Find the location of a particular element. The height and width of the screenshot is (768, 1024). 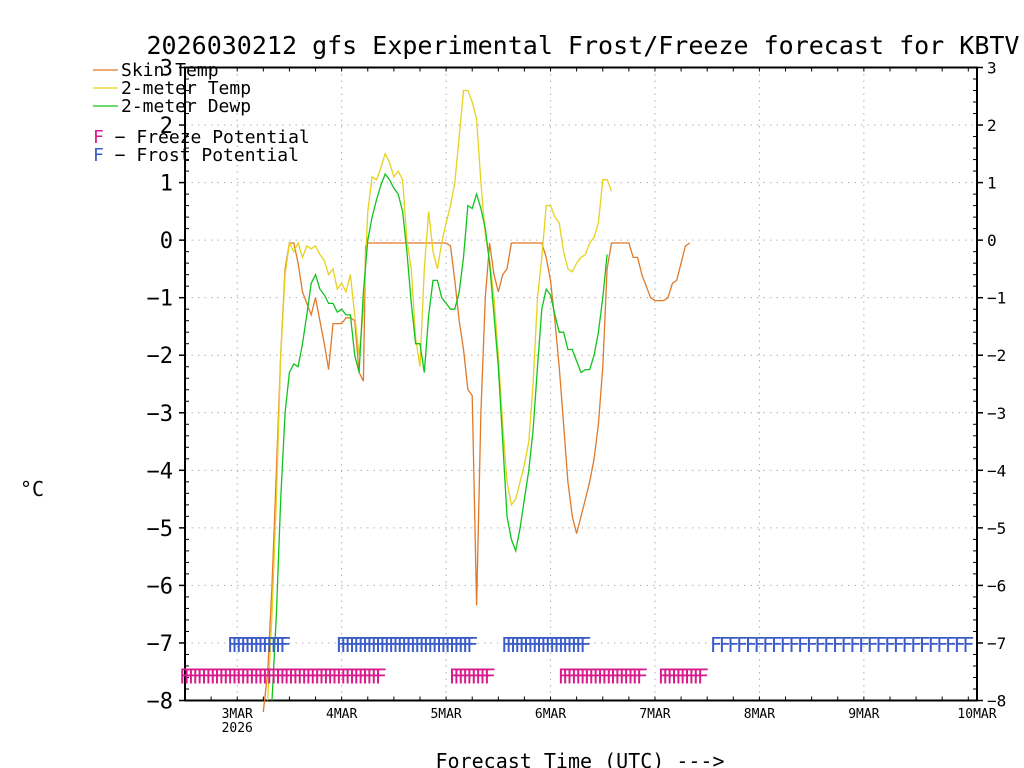

y-tick-label-left: 2 is located at coordinates (166, 126).